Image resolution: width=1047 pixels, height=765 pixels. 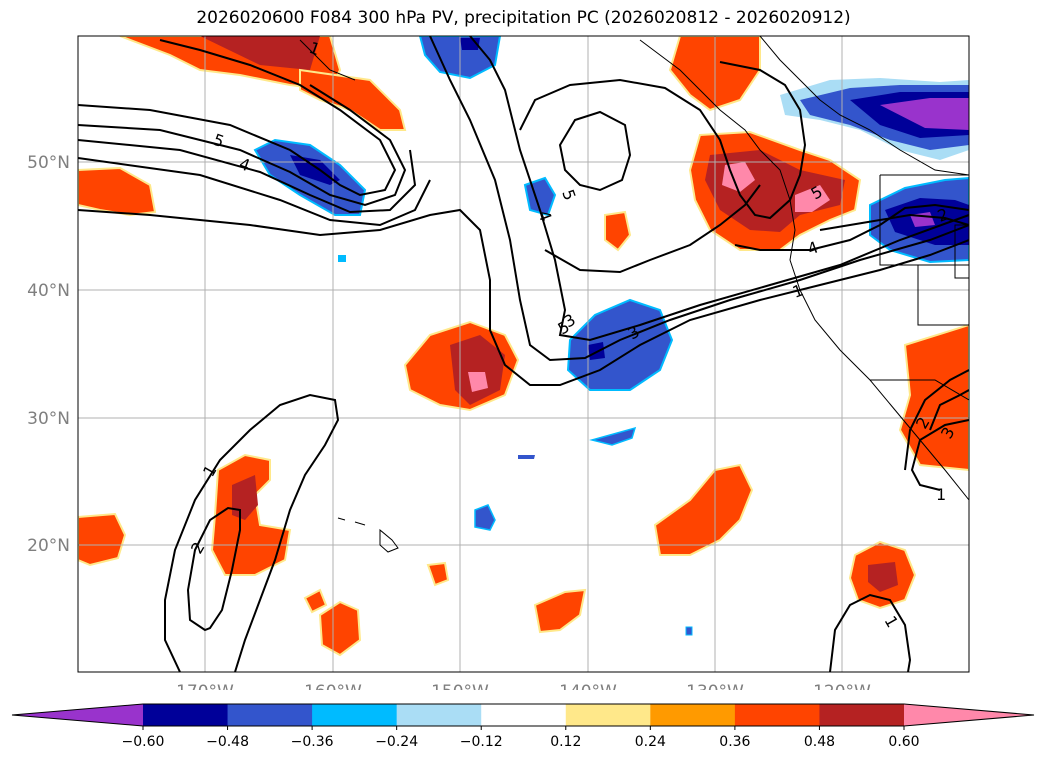 I want to click on colorbar-tick-label: 0.12, so click(x=565, y=742).